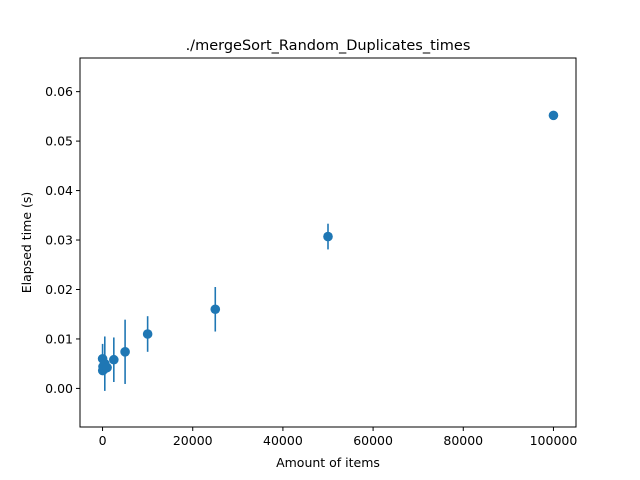 The width and height of the screenshot is (640, 480). What do you see at coordinates (59, 240) in the screenshot?
I see `y-tick-label: 0.03` at bounding box center [59, 240].